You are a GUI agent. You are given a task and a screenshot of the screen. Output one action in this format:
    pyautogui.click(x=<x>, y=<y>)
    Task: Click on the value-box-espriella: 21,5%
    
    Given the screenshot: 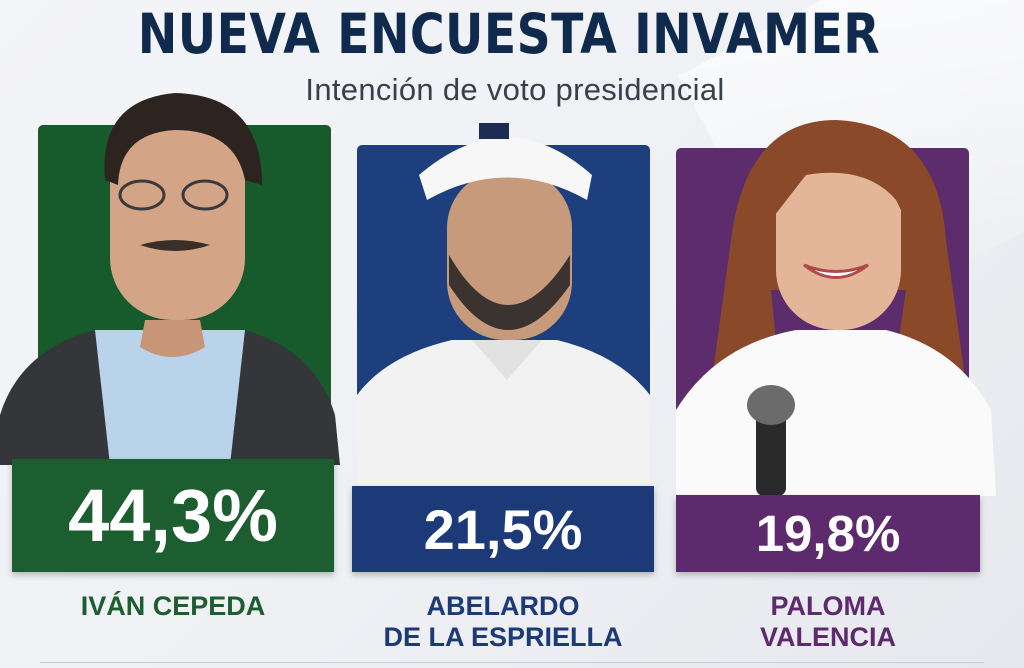 What is the action you would take?
    pyautogui.click(x=503, y=529)
    